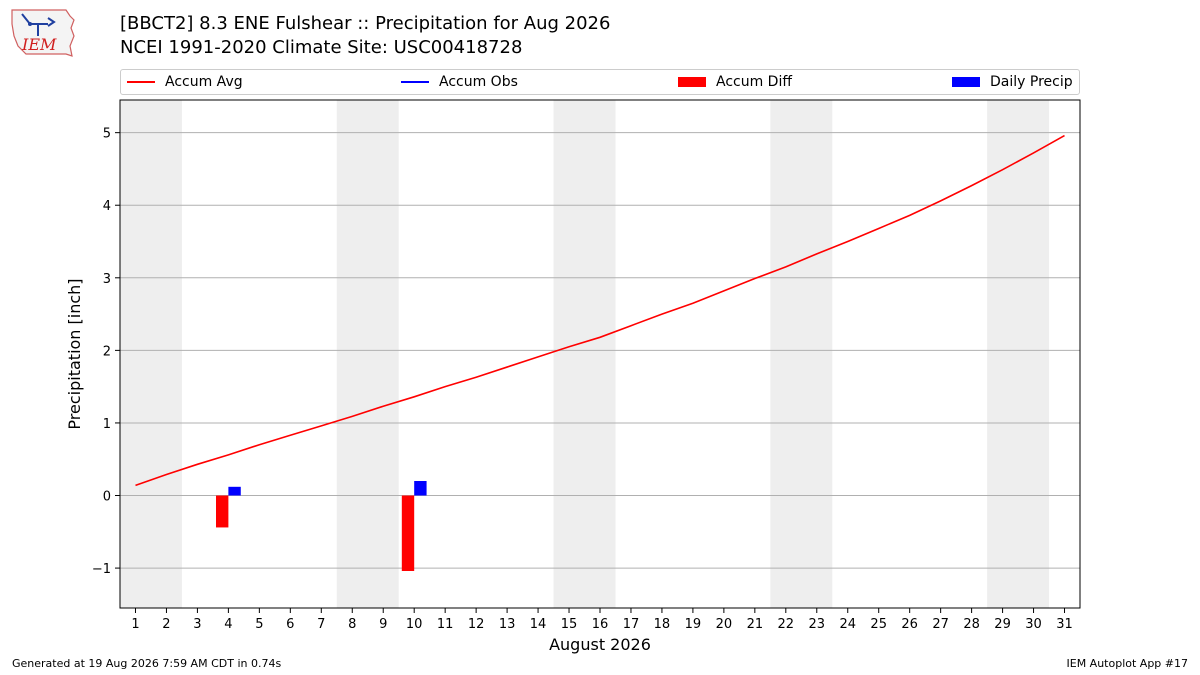 The height and width of the screenshot is (675, 1200). Describe the element at coordinates (966, 82) in the screenshot. I see `legend-swatch-daily-precip` at that location.